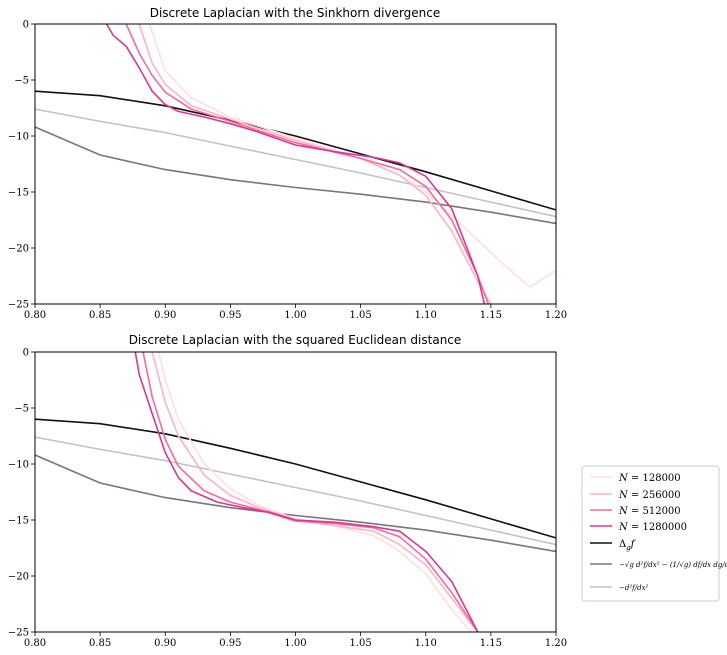  I want to click on legend-label: N = 512000, so click(649, 511).